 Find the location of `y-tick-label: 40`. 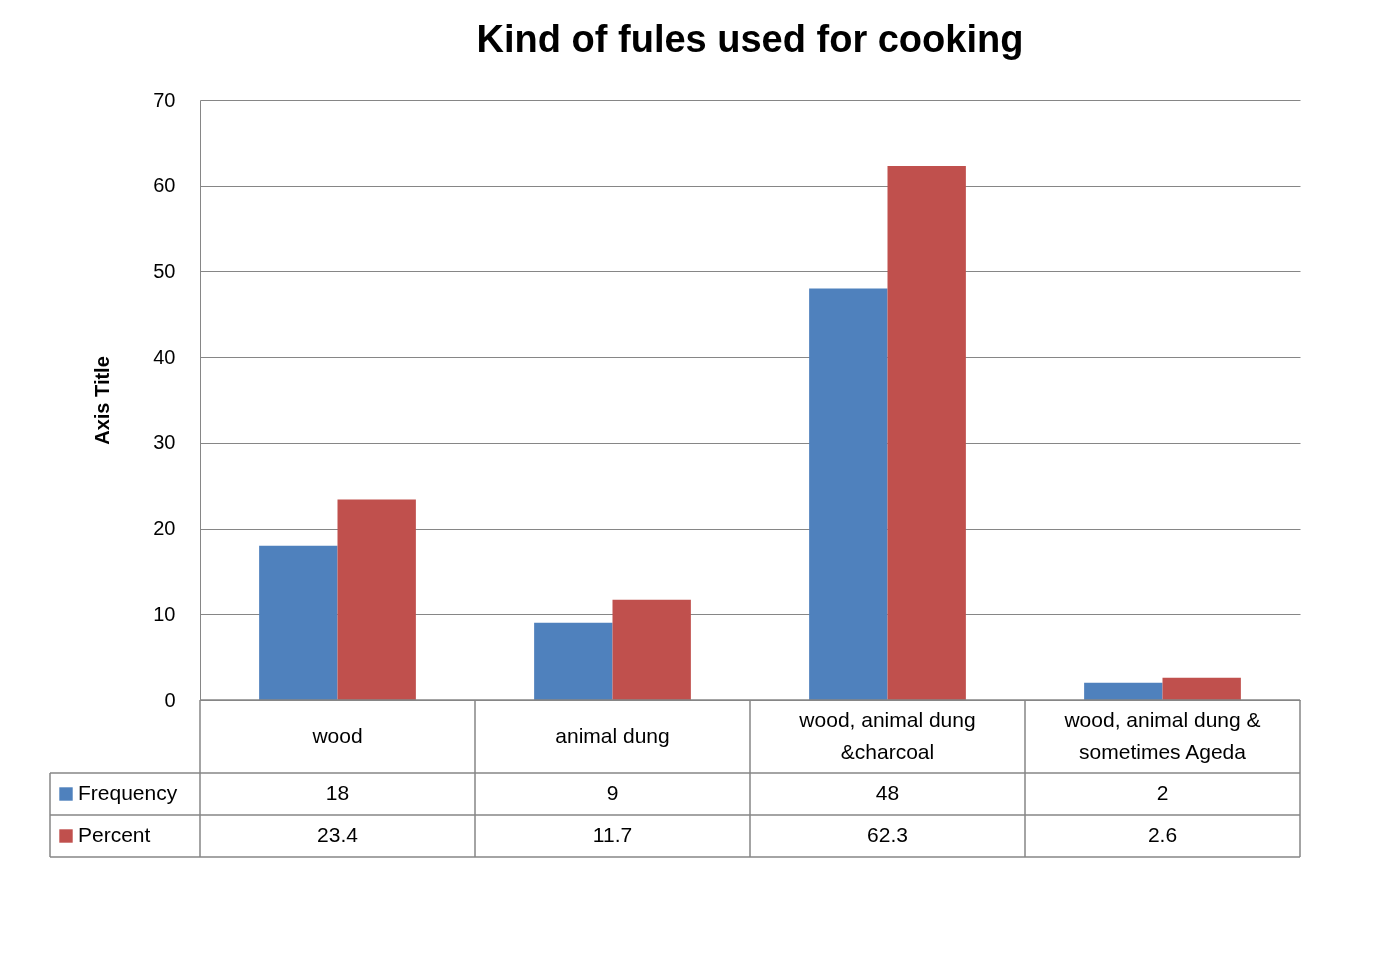

y-tick-label: 40 is located at coordinates (164, 356).